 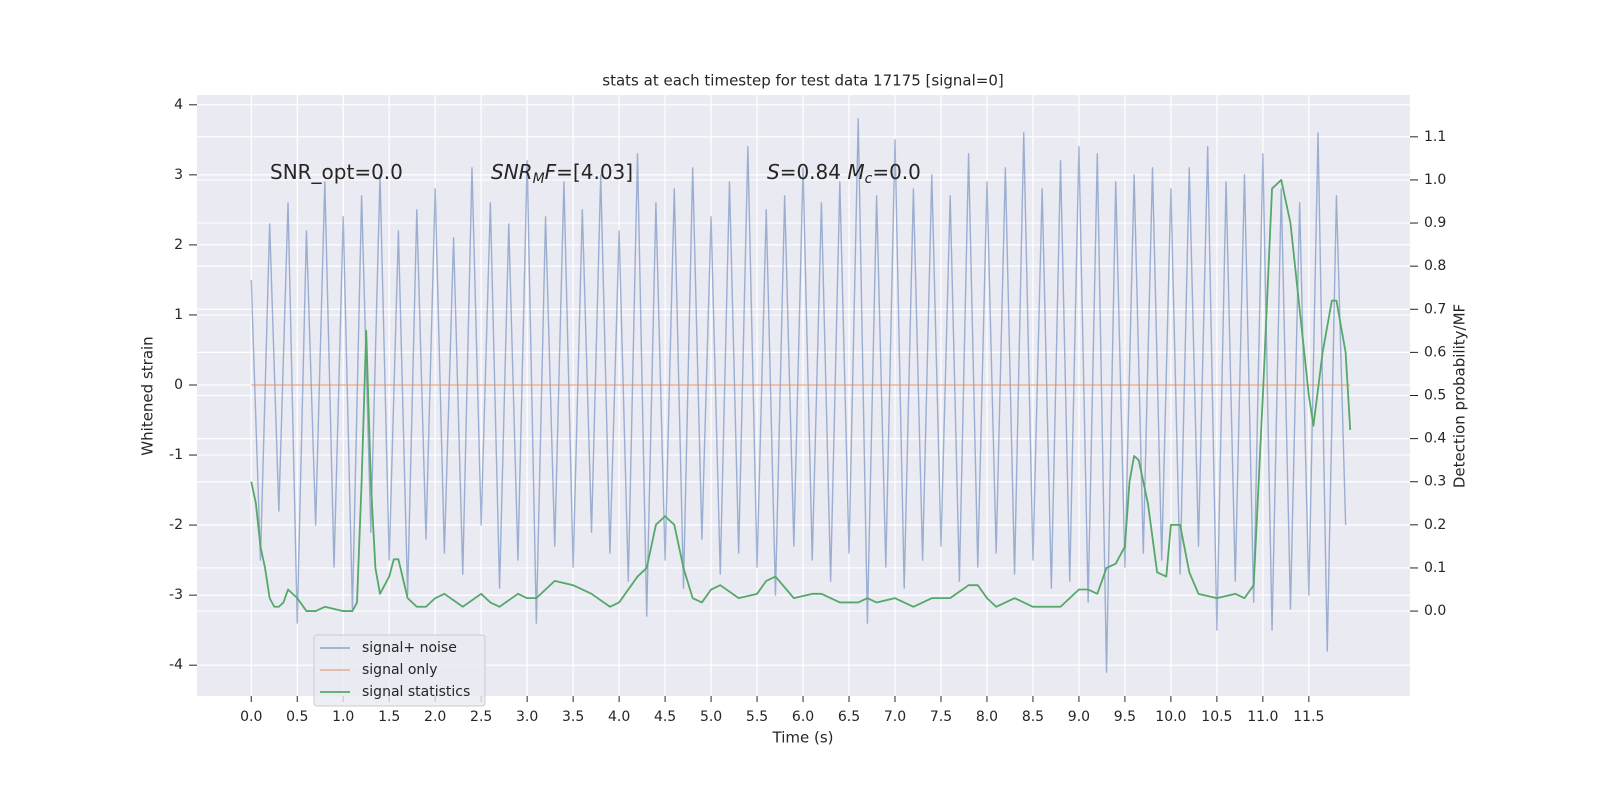 I want to click on y-tick-label: 2, so click(x=178, y=245).